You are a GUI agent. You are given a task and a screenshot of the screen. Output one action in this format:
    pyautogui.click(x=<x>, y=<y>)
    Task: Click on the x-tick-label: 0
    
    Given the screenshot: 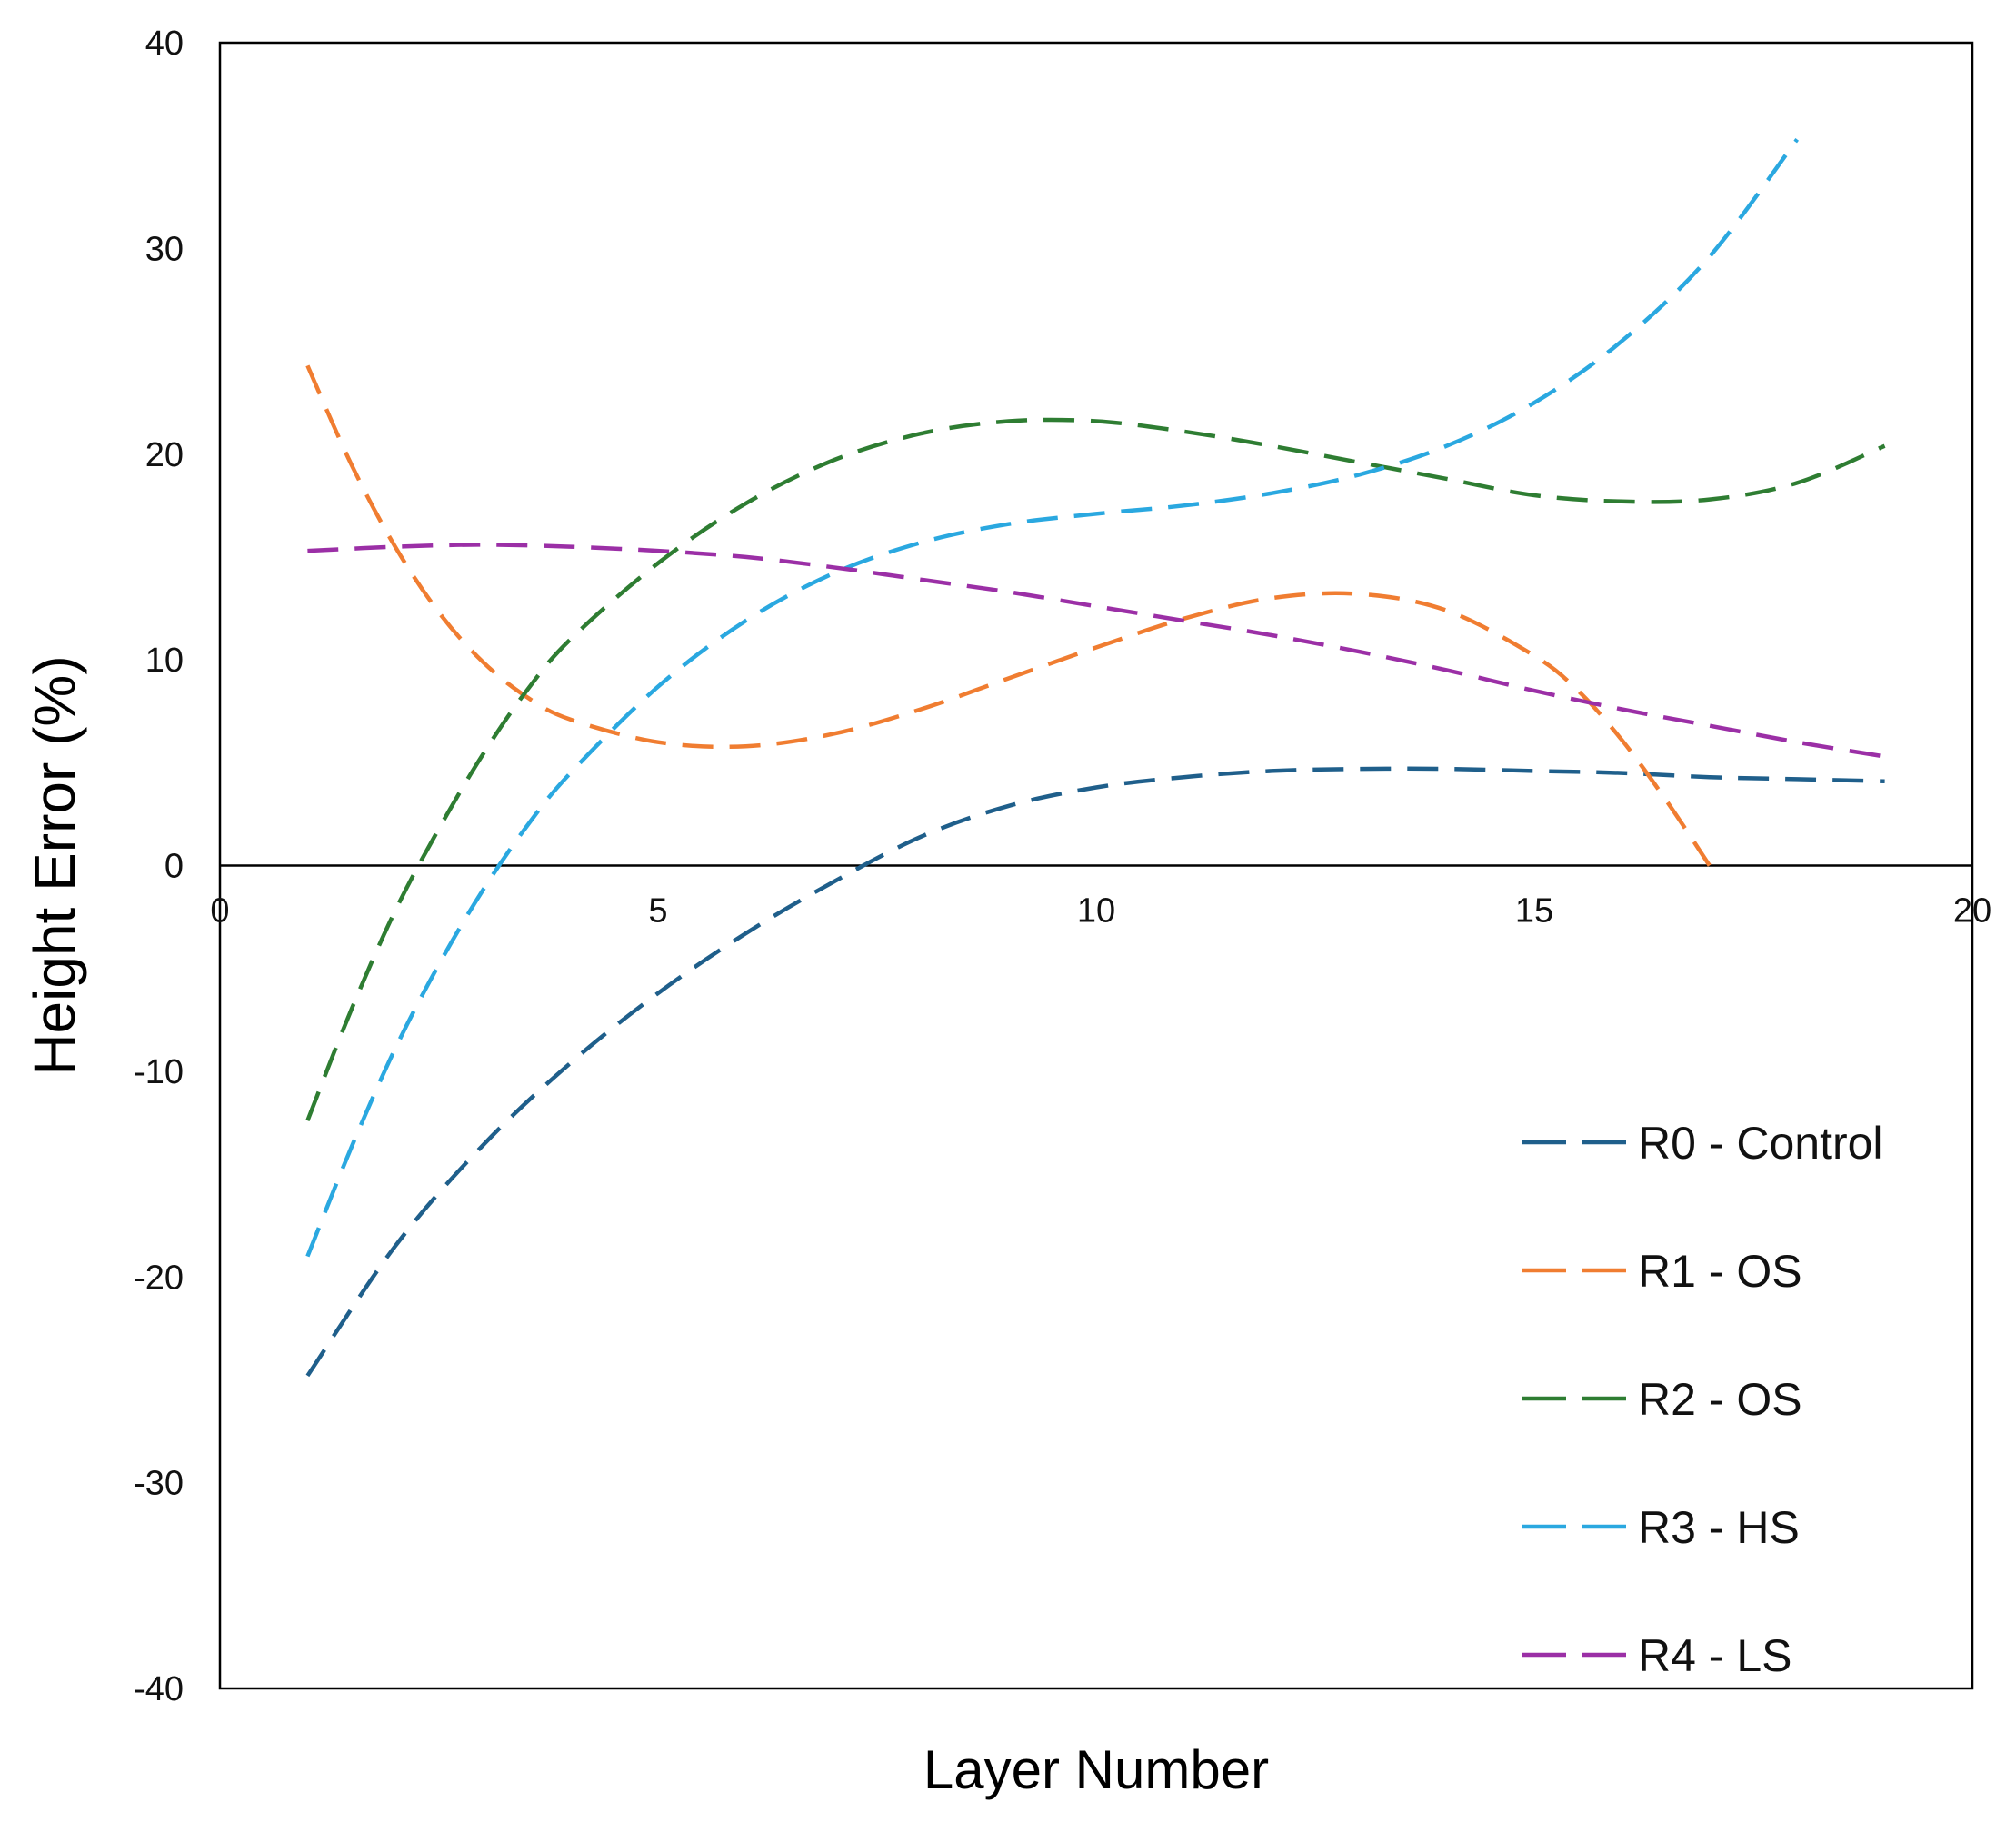 What is the action you would take?
    pyautogui.click(x=219, y=911)
    